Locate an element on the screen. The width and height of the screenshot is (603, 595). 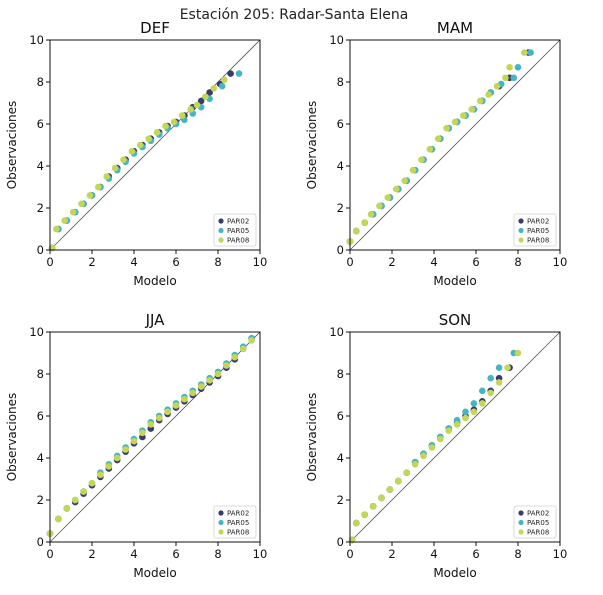
series-par08 is located at coordinates (435, 446).